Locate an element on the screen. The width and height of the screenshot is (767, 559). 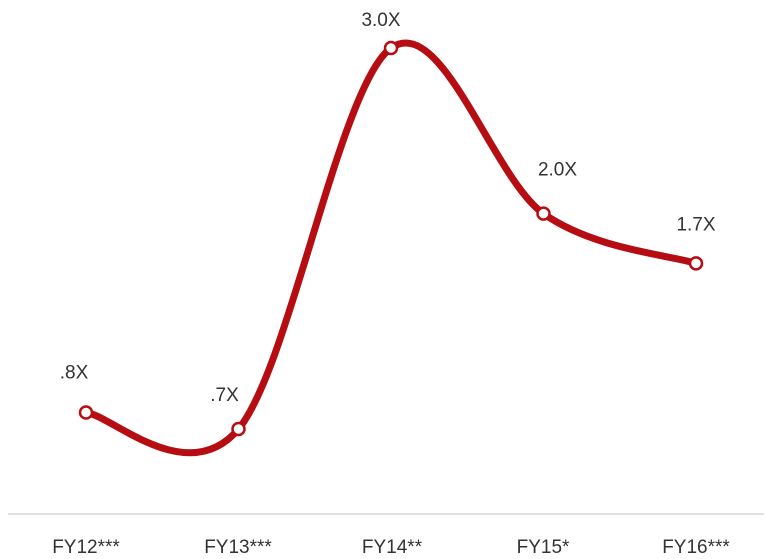
x-tick-label-fy12: FY12*** is located at coordinates (86, 547).